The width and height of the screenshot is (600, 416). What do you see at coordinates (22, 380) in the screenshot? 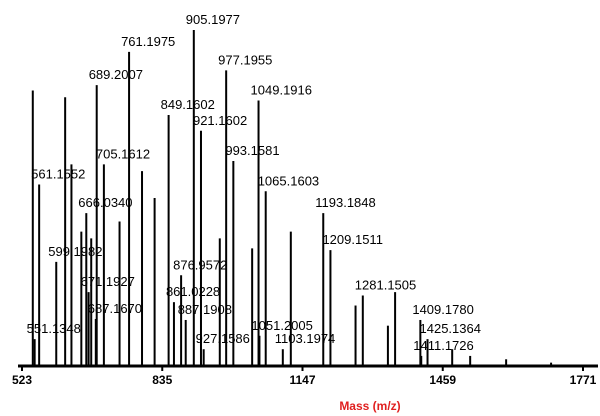
I see `x-tick-label: 523` at bounding box center [22, 380].